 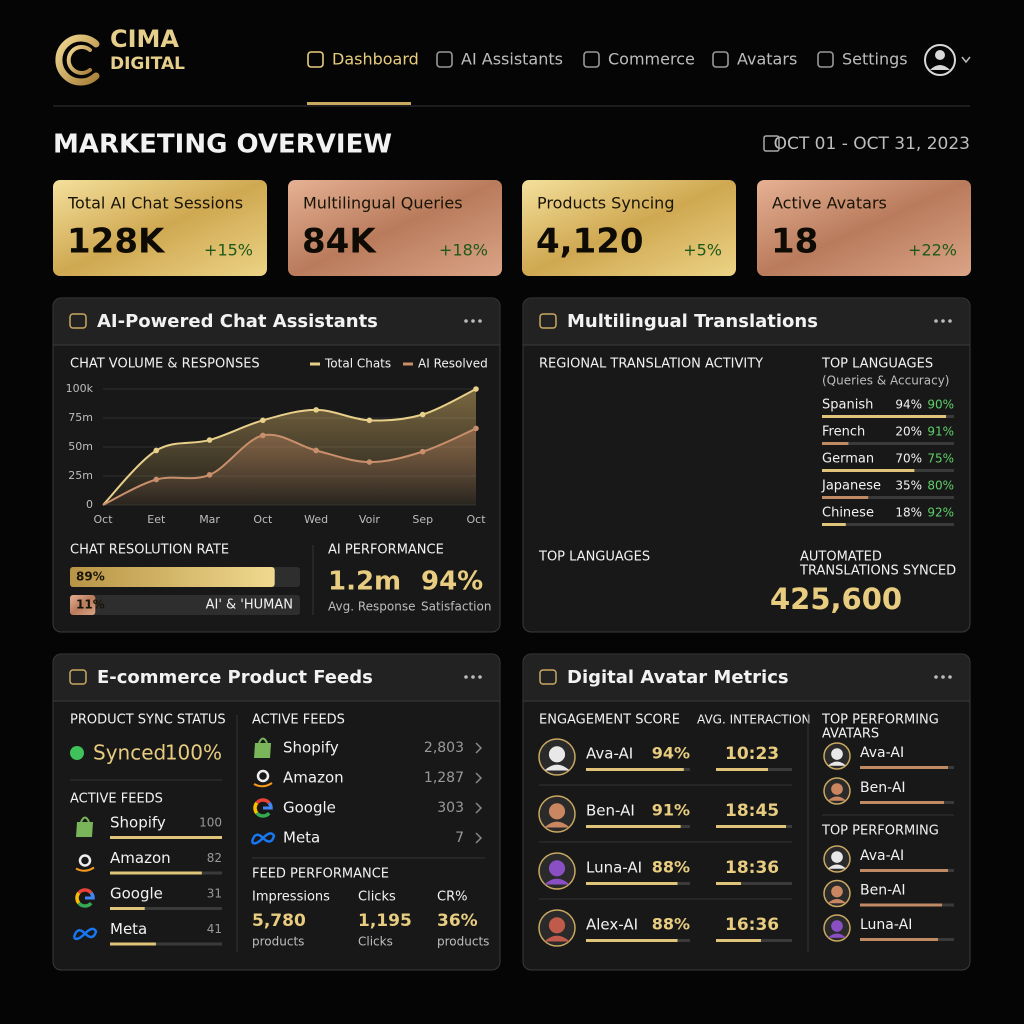 What do you see at coordinates (512, 59) in the screenshot?
I see `nav-item: AI Assistants` at bounding box center [512, 59].